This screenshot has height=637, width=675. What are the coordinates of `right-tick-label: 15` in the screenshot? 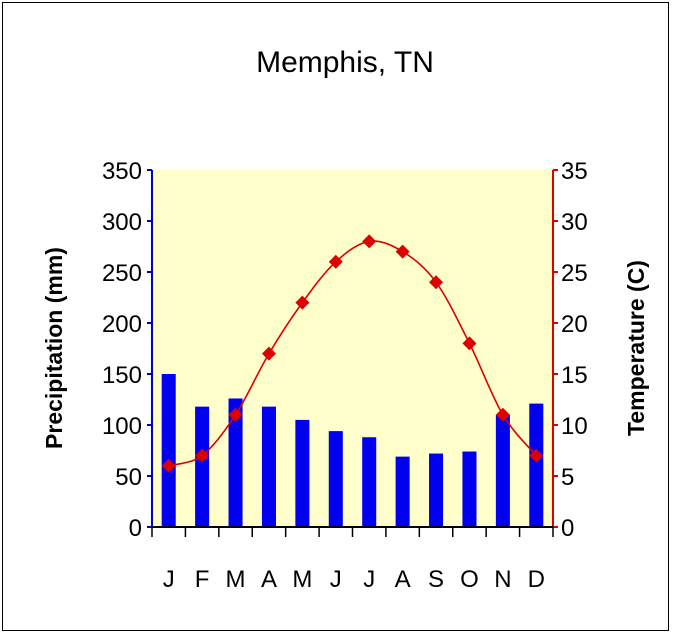 It's located at (574, 375).